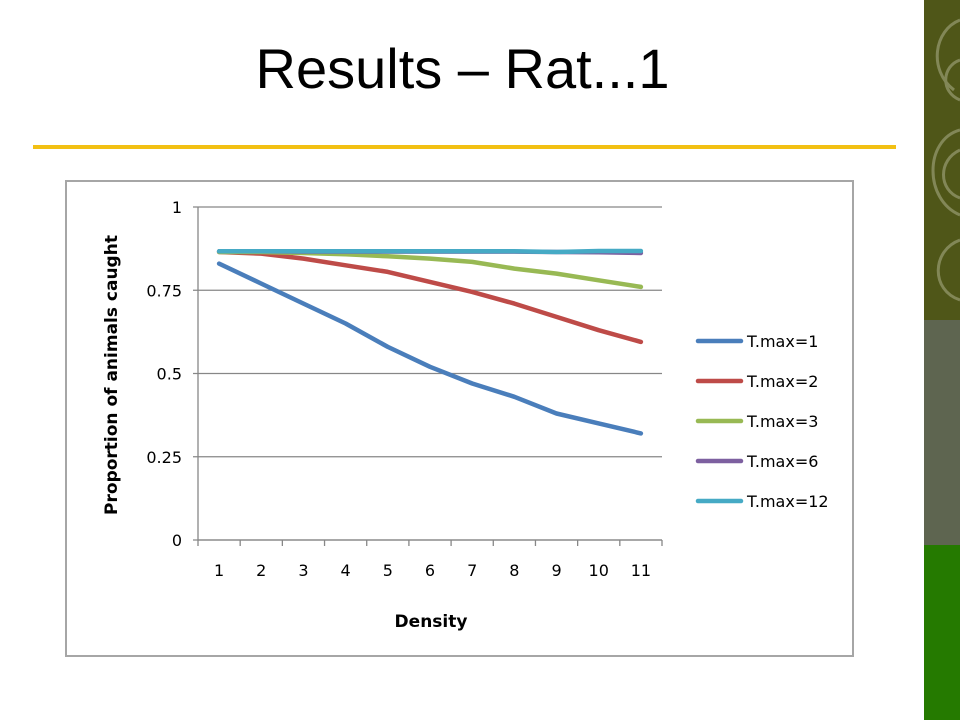  Describe the element at coordinates (169, 374) in the screenshot. I see `y-tick-label: 0.5` at that location.